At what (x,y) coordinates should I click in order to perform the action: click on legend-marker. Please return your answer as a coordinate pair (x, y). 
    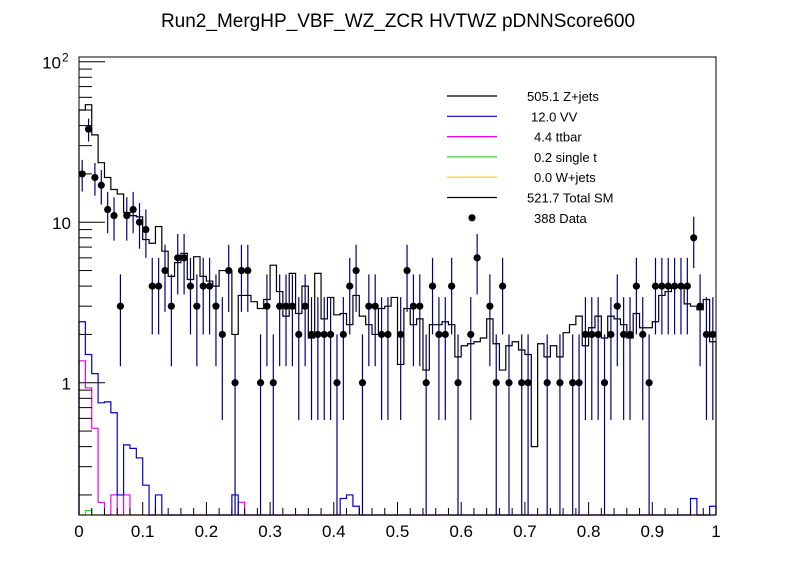
    Looking at the image, I should click on (472, 218).